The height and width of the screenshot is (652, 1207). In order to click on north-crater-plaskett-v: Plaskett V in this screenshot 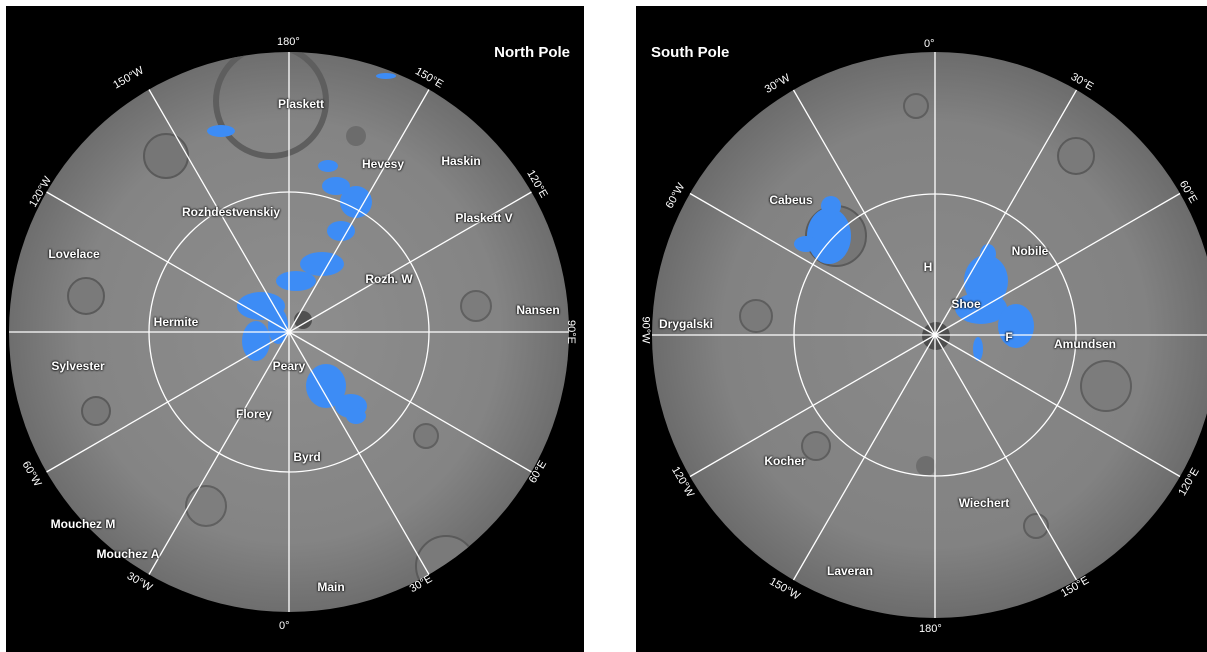, I will do `click(484, 218)`.